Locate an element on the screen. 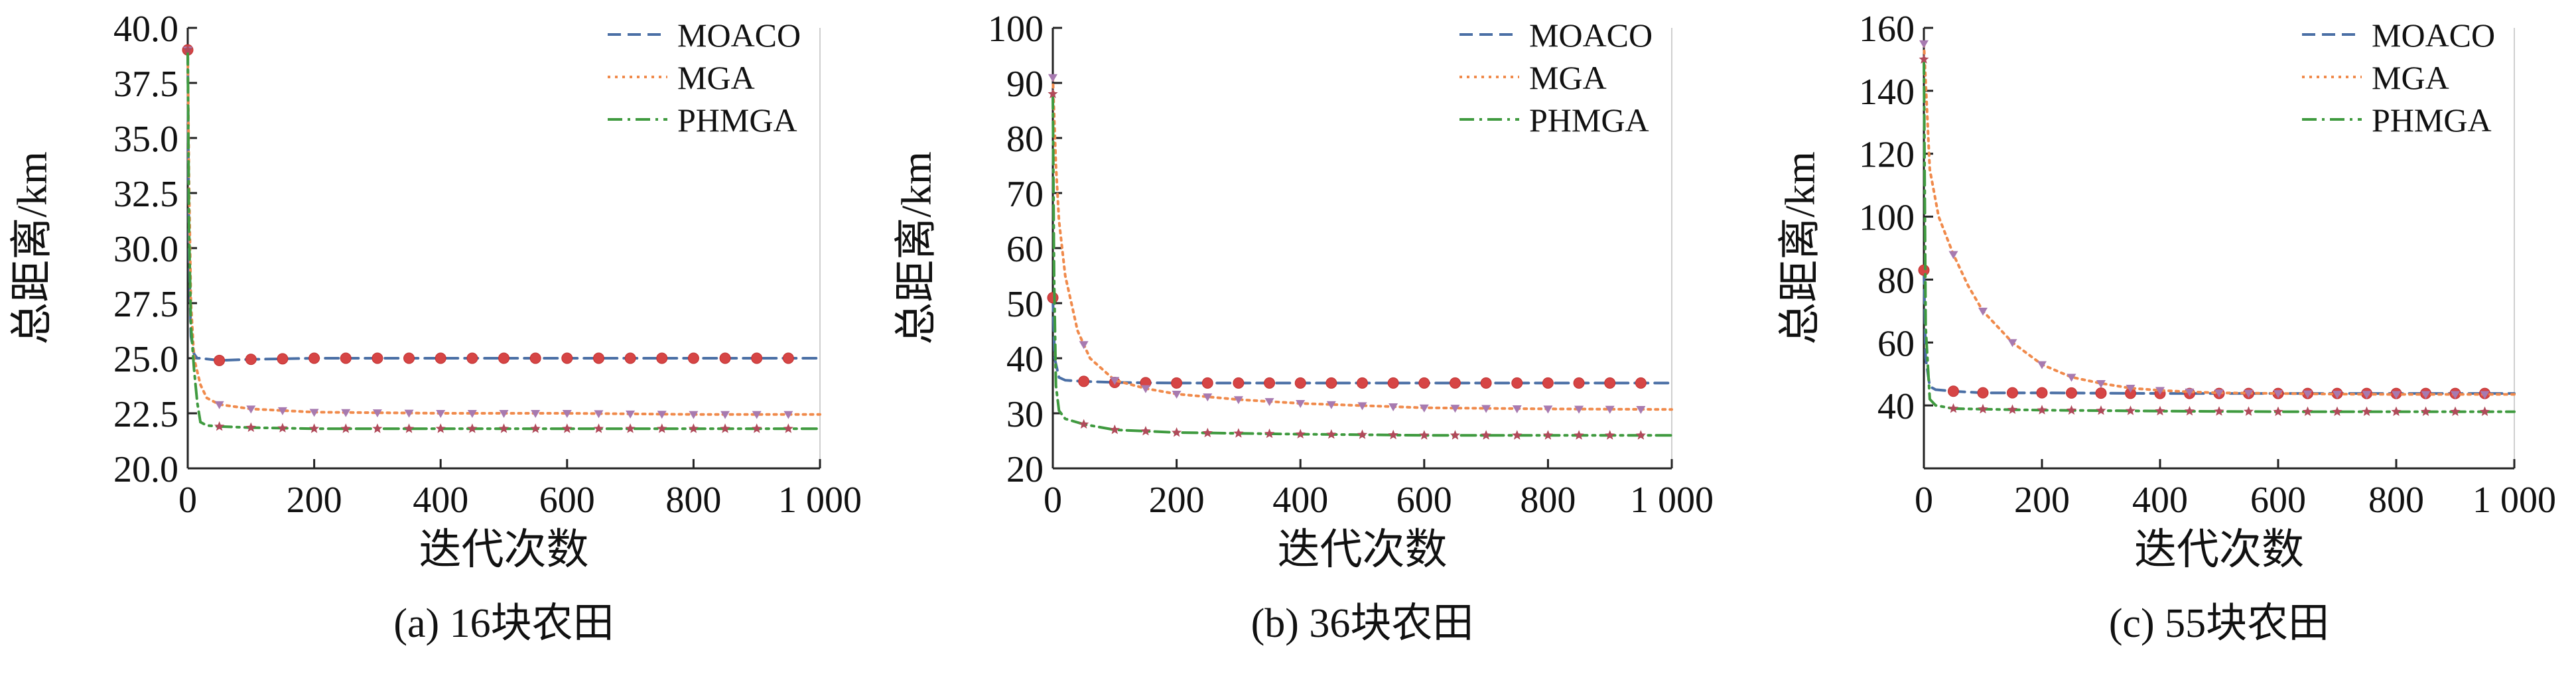 The image size is (2576, 674). y-tick-label: 20 is located at coordinates (1025, 470).